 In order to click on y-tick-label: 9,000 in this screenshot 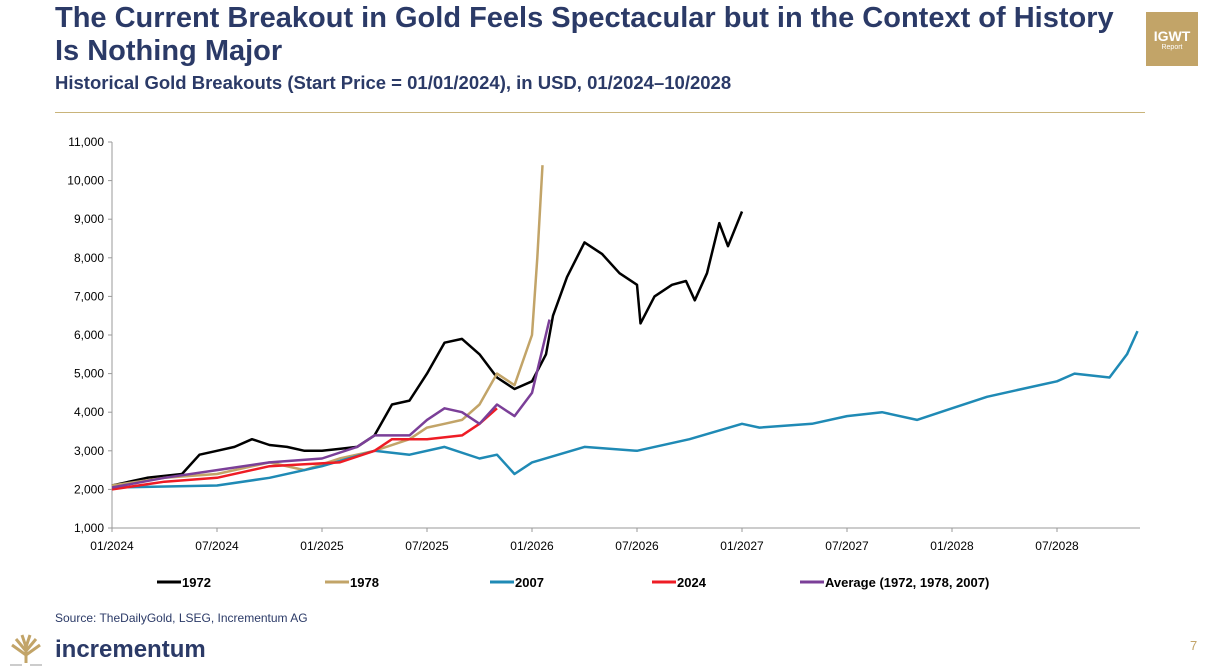, I will do `click(89, 219)`.